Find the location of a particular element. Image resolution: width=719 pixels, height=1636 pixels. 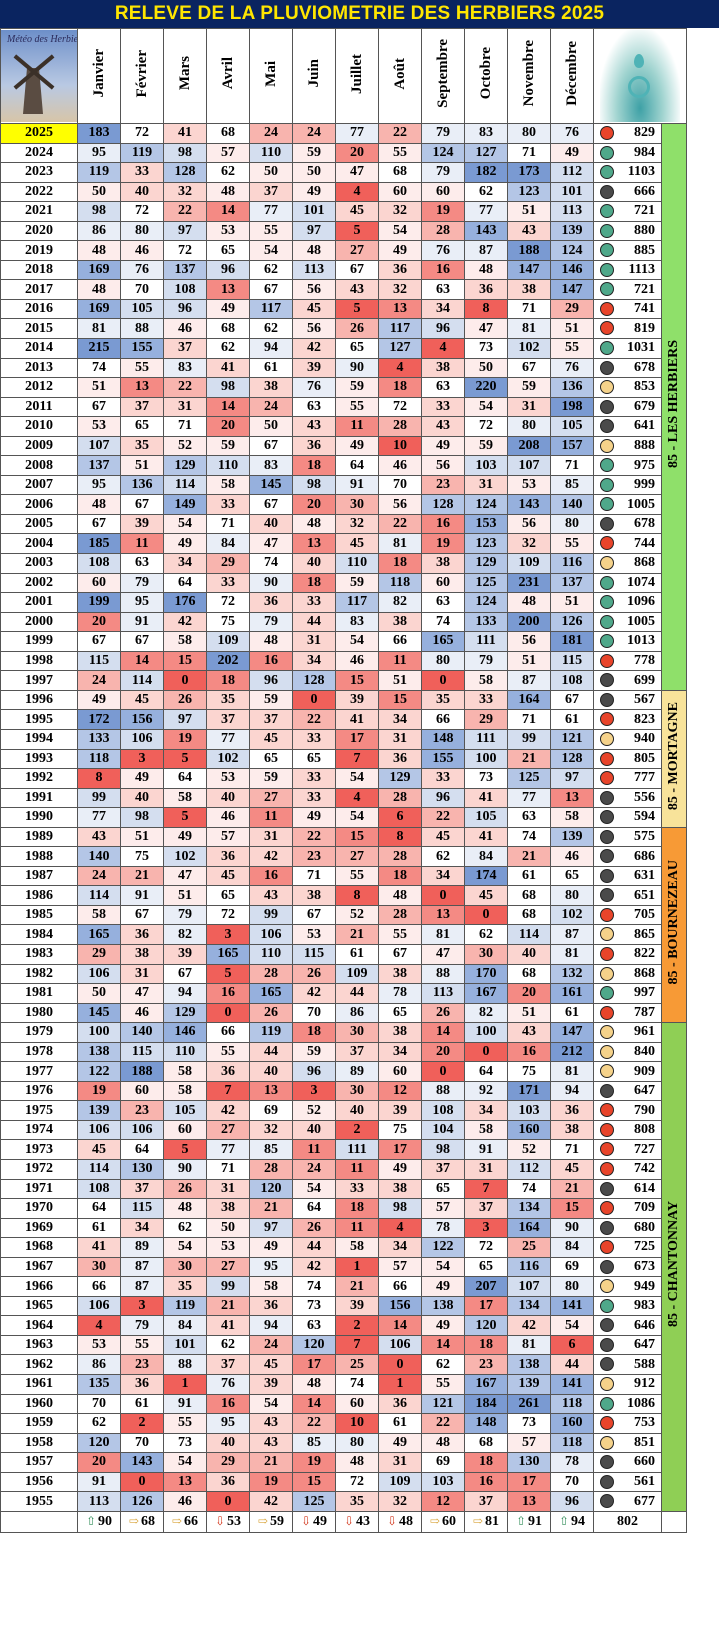

rain-value-cell: 113 is located at coordinates (314, 270).